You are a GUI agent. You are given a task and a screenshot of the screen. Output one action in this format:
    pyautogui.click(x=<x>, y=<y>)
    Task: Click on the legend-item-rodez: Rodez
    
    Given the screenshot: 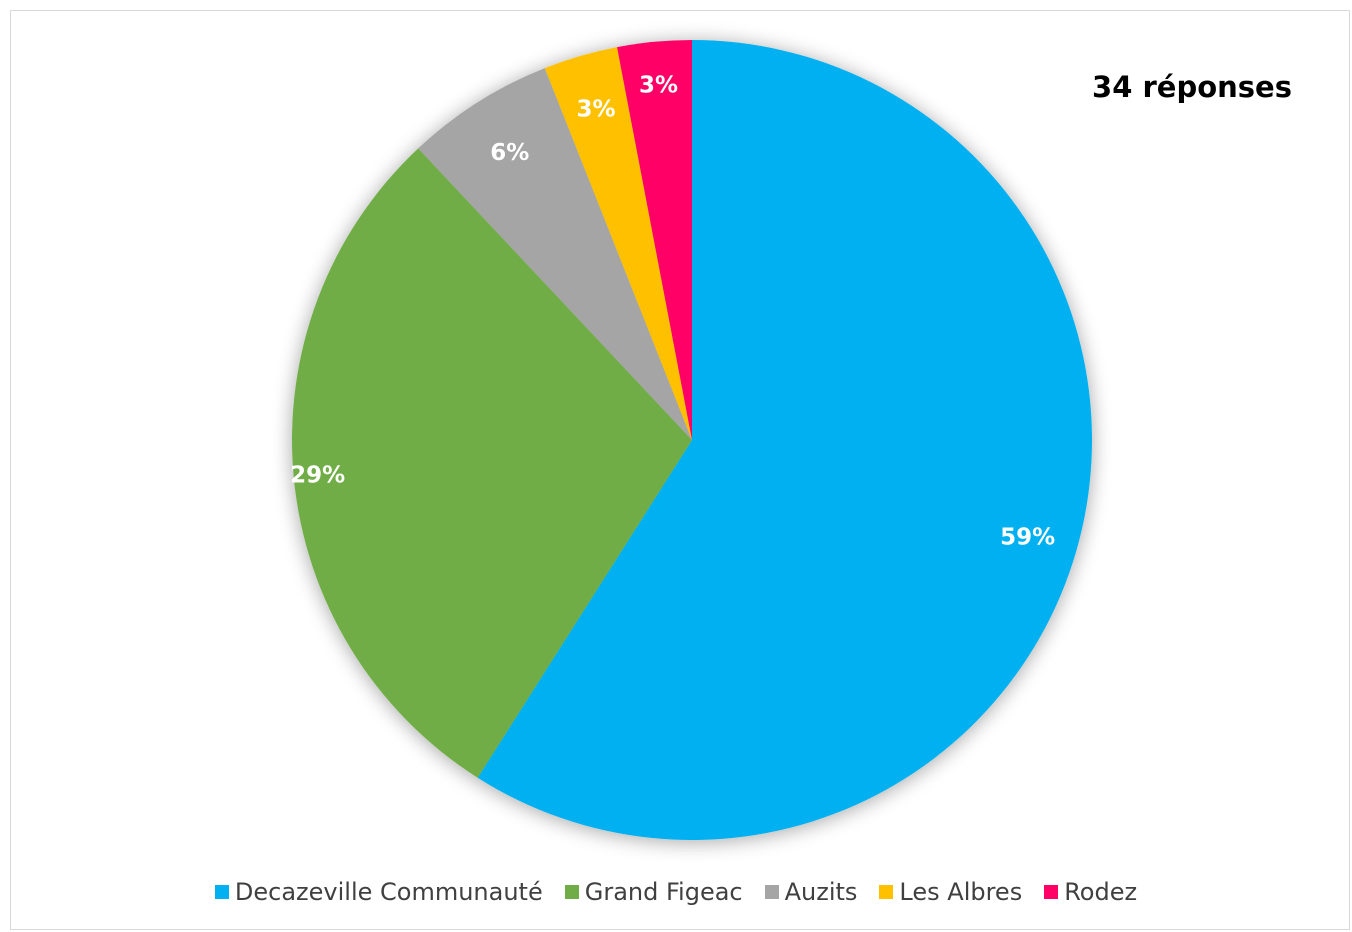 What is the action you would take?
    pyautogui.click(x=1090, y=892)
    